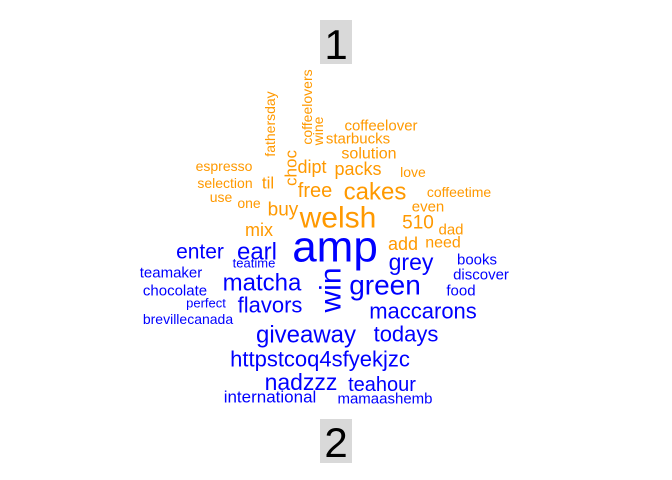 This screenshot has height=480, width=672. What do you see at coordinates (268, 183) in the screenshot?
I see `word-til: til` at bounding box center [268, 183].